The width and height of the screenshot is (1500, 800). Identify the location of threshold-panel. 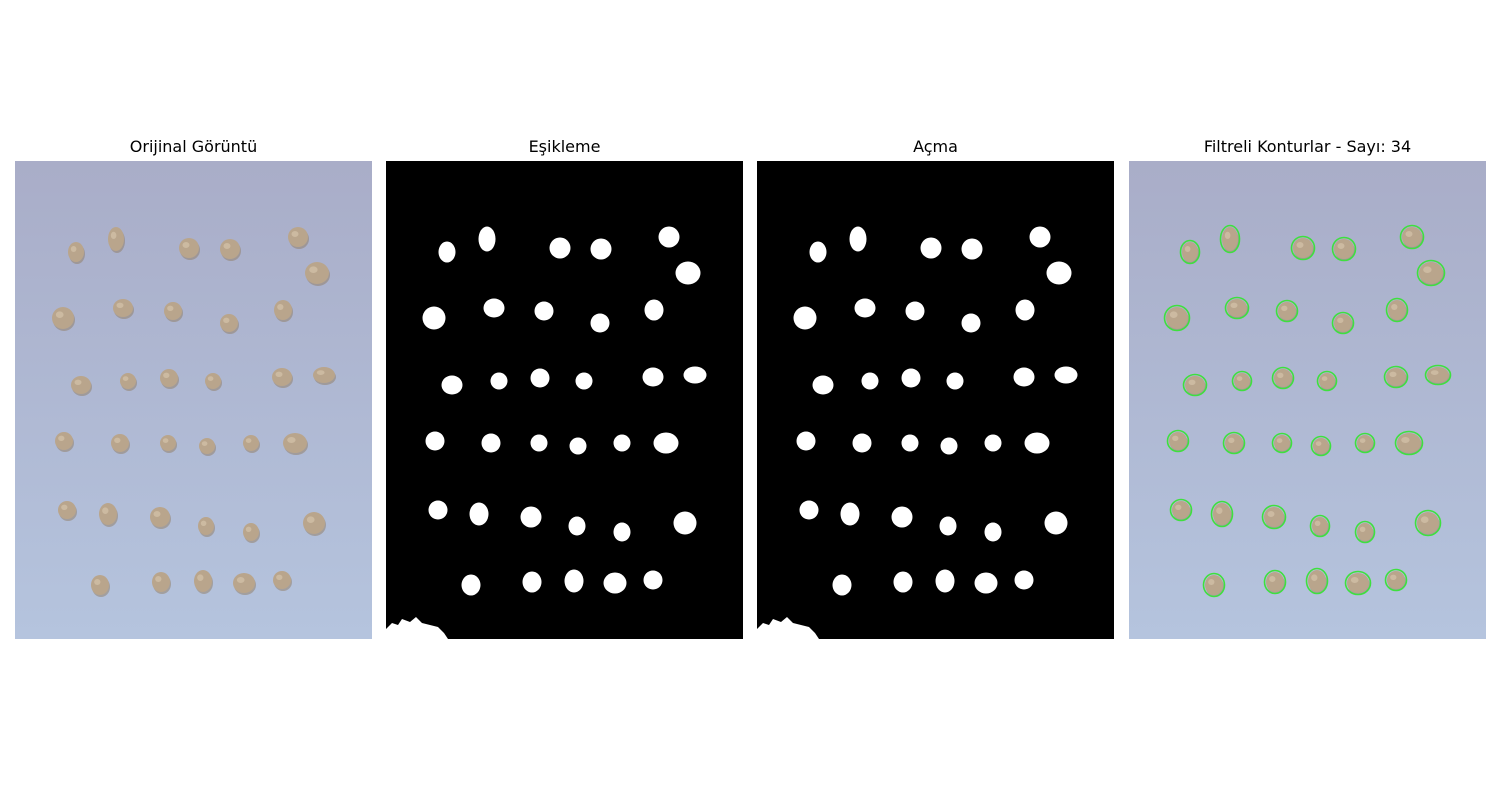
(564, 400).